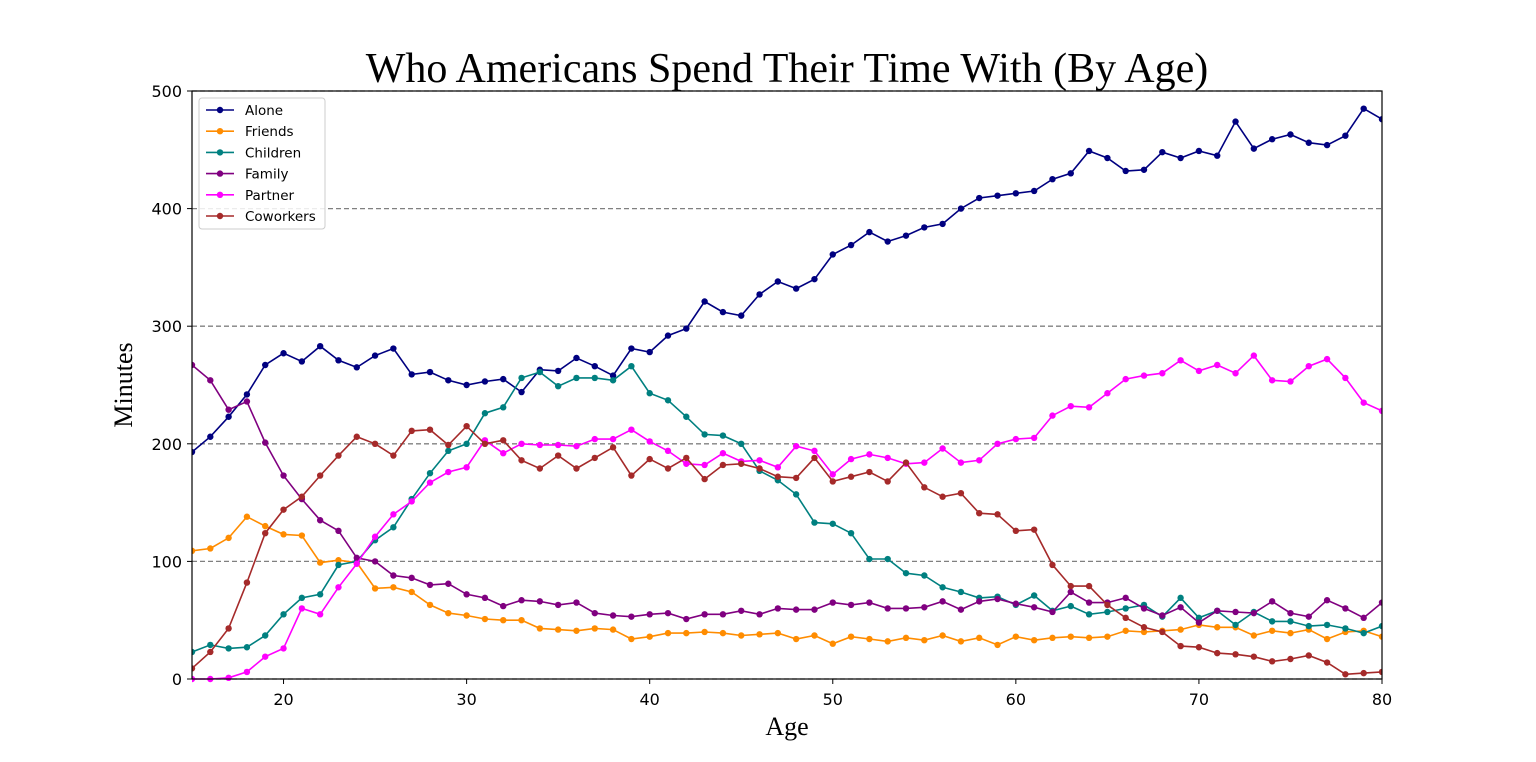 The width and height of the screenshot is (1536, 762). I want to click on series-friends, so click(787, 581).